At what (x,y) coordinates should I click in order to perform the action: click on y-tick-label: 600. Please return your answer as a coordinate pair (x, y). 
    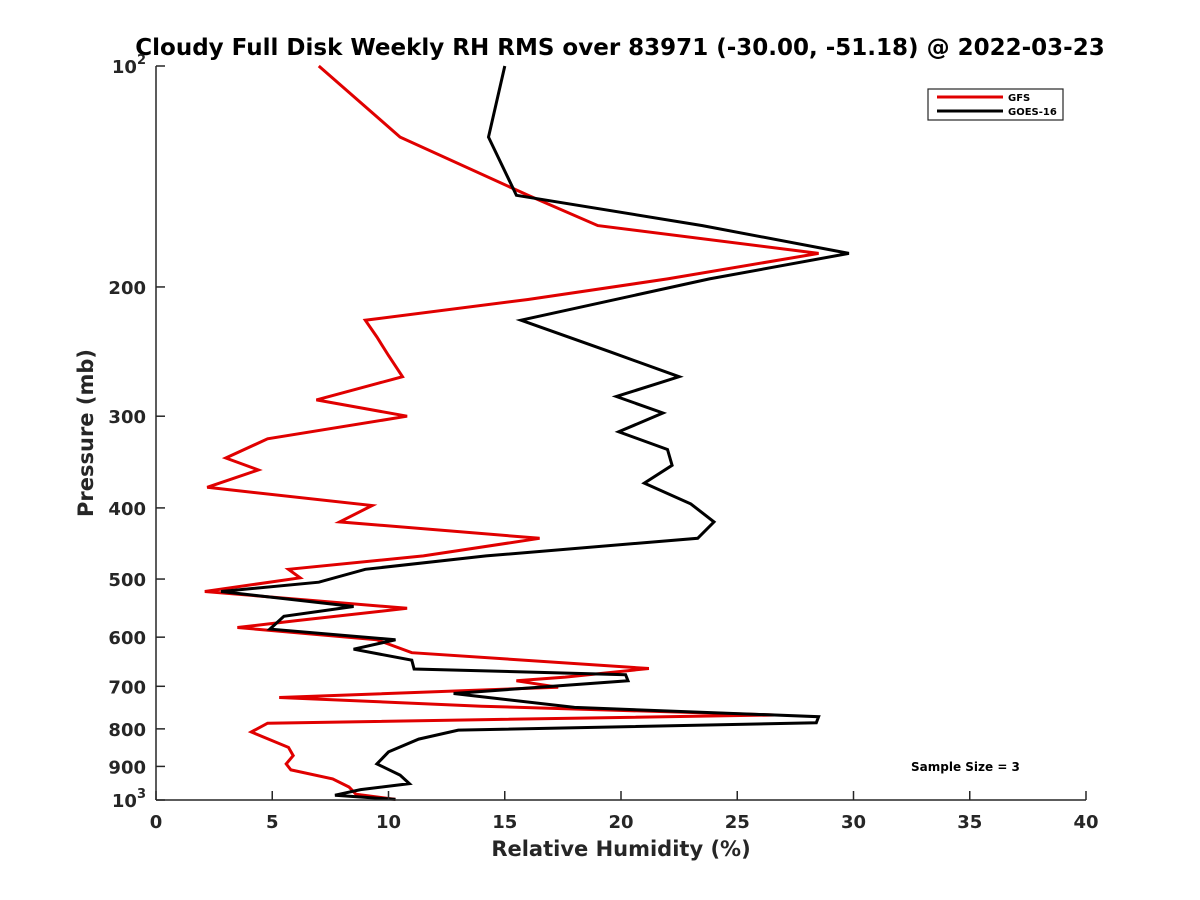
    Looking at the image, I should click on (127, 638).